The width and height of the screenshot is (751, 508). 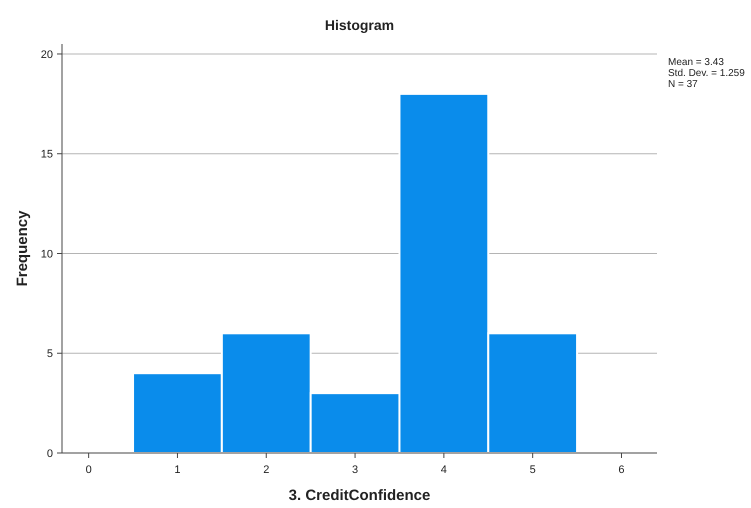 I want to click on x-tick-label: 4, so click(x=443, y=470).